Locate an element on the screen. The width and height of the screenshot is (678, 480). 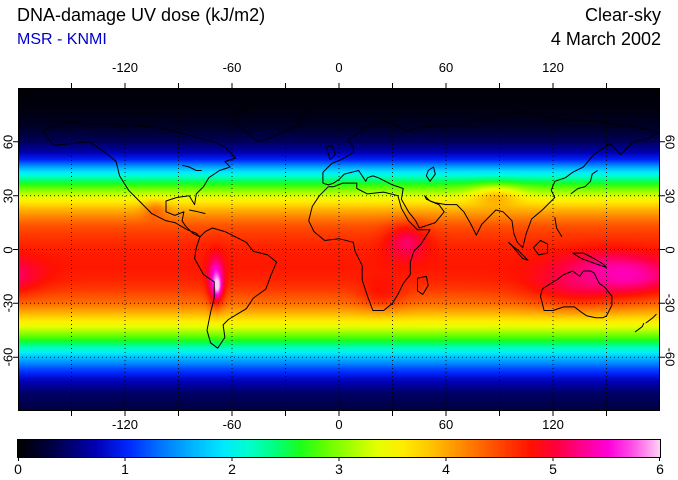
colorbar-tick-label: 0 is located at coordinates (18, 469).